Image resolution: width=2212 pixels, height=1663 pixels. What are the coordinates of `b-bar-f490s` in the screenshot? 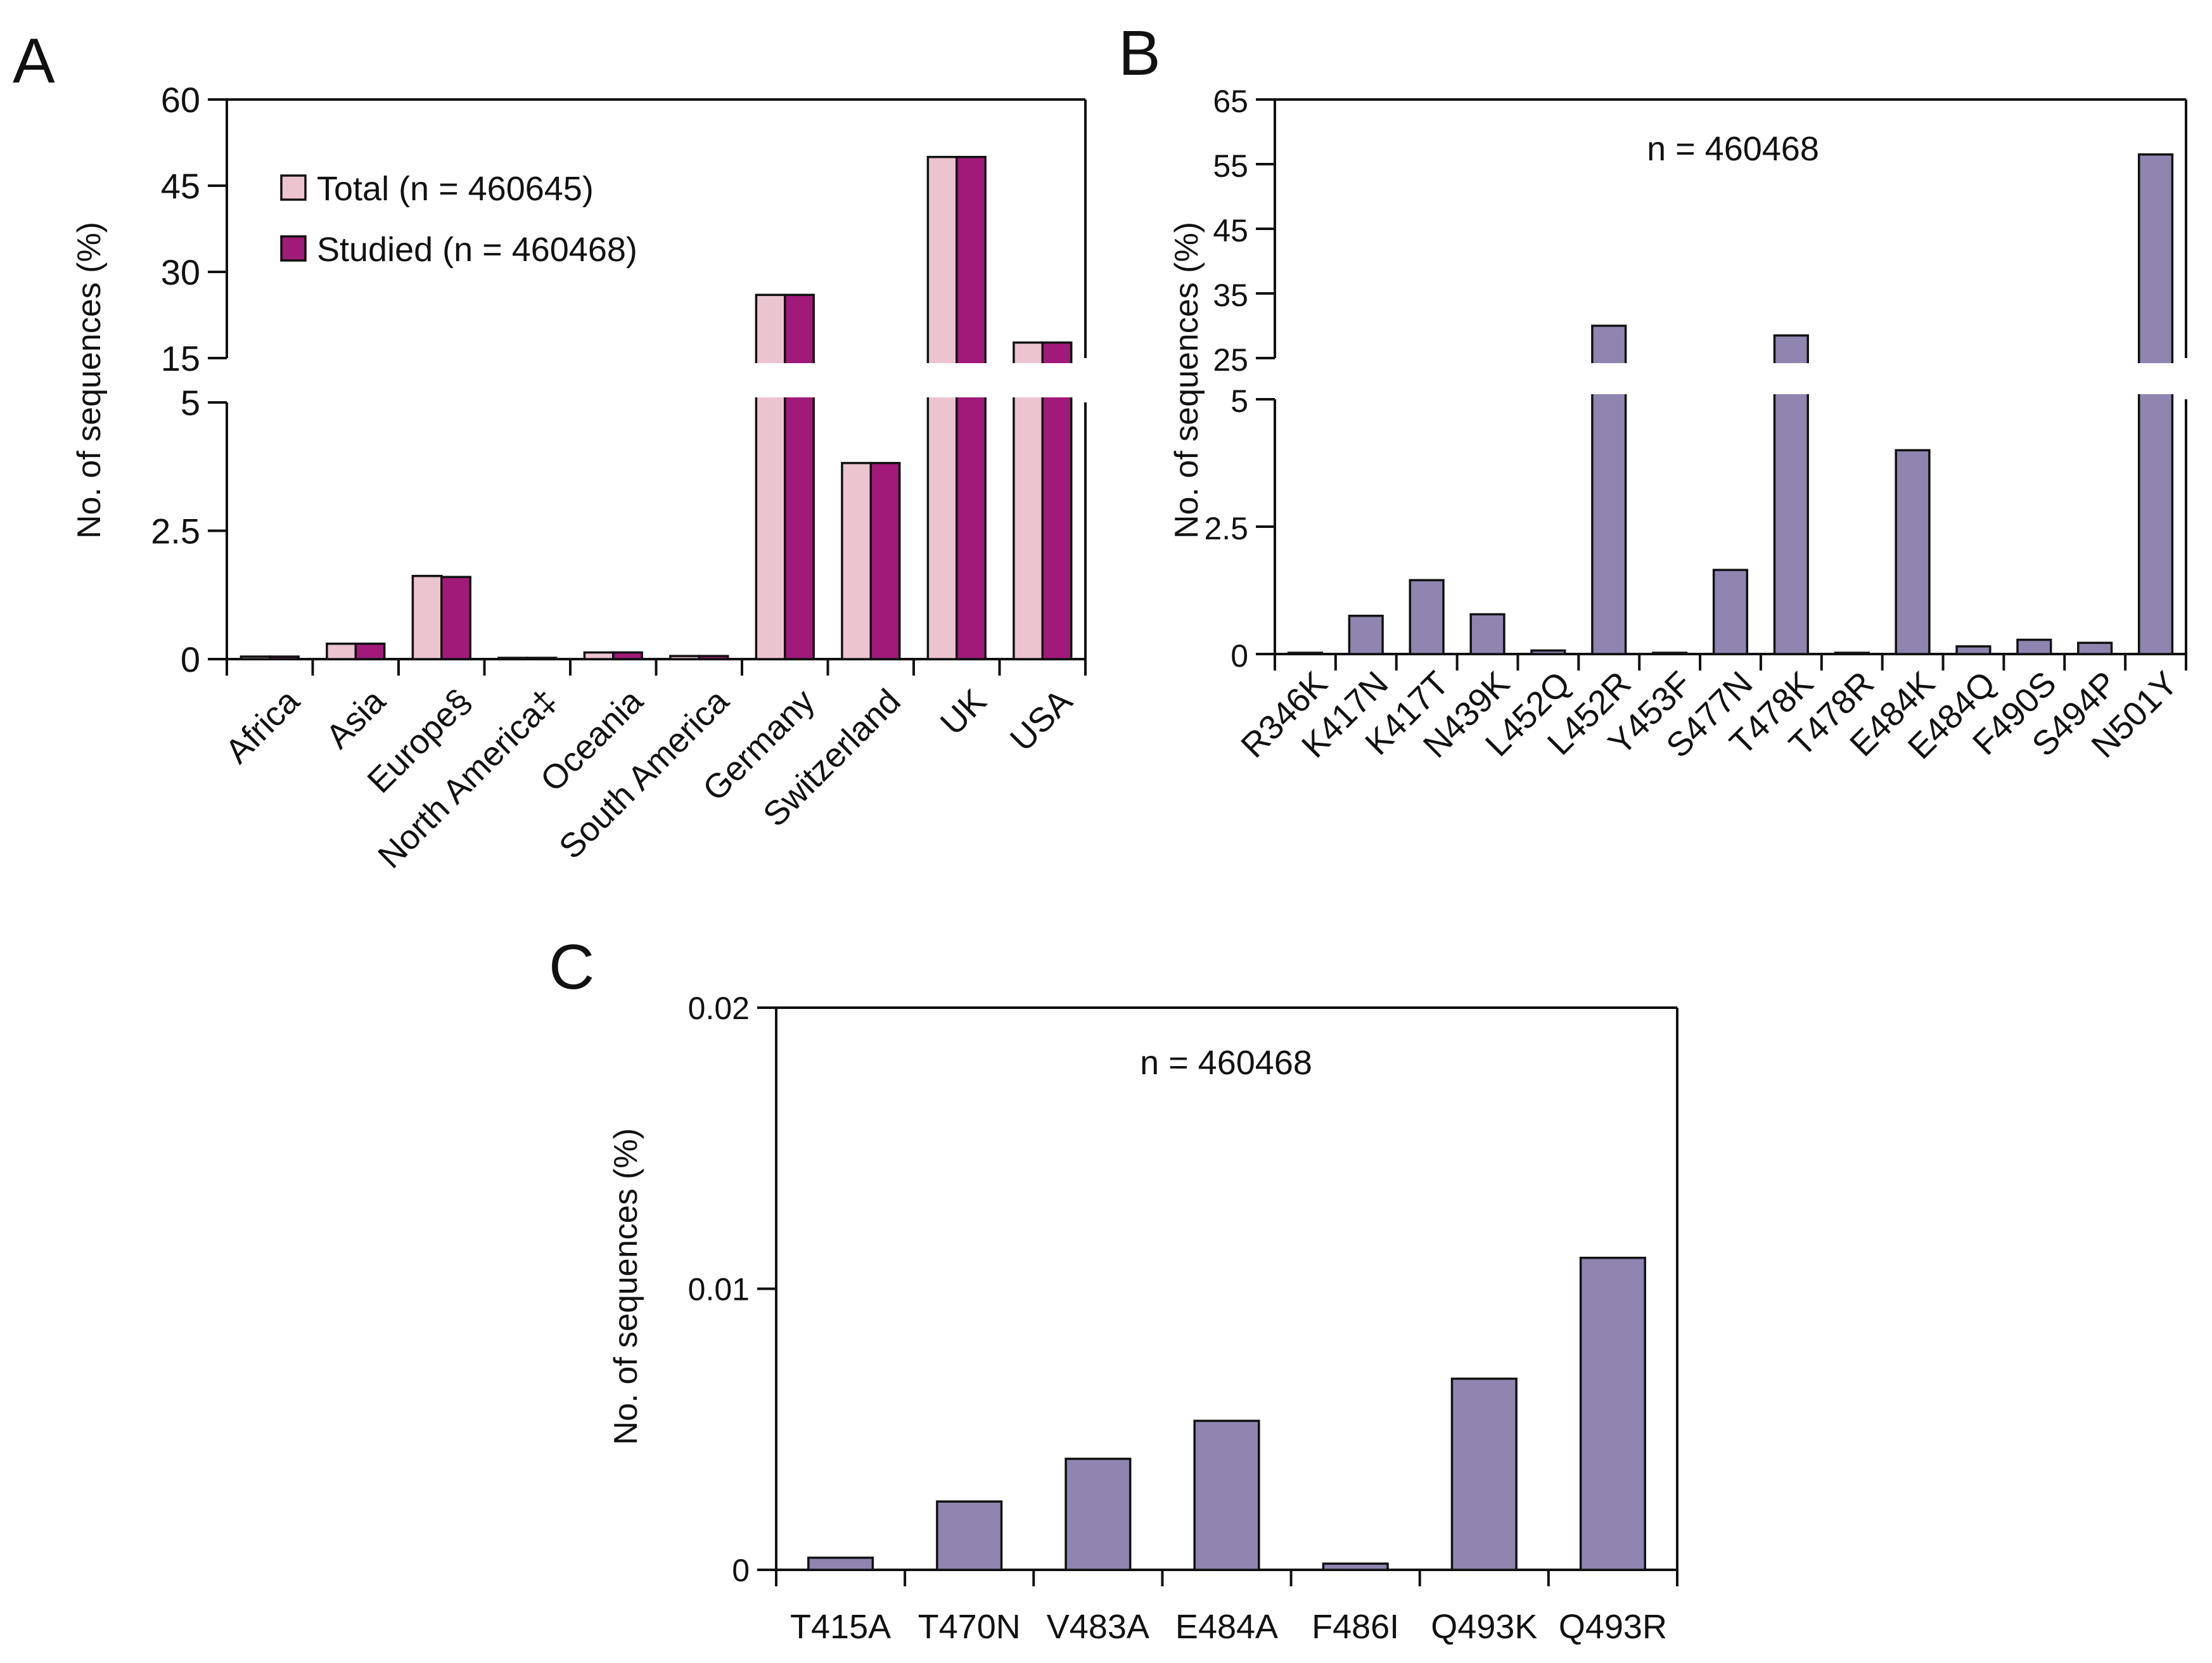 It's located at (2034, 646).